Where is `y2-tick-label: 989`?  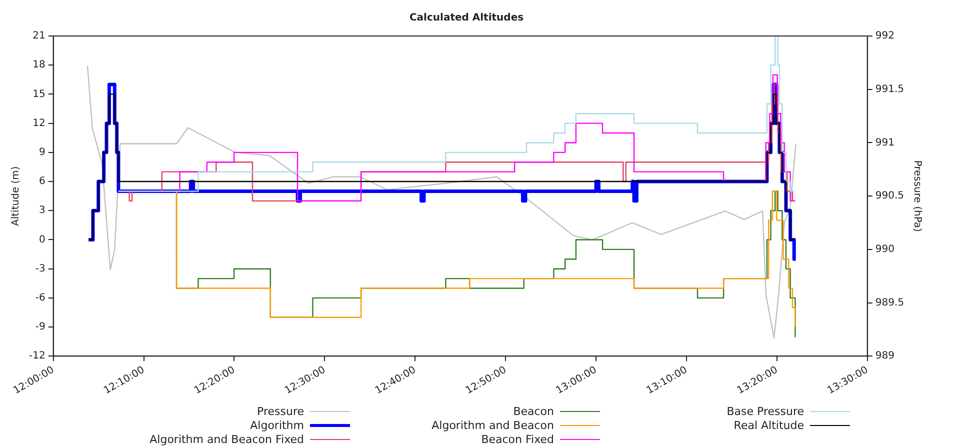 y2-tick-label: 989 is located at coordinates (884, 356).